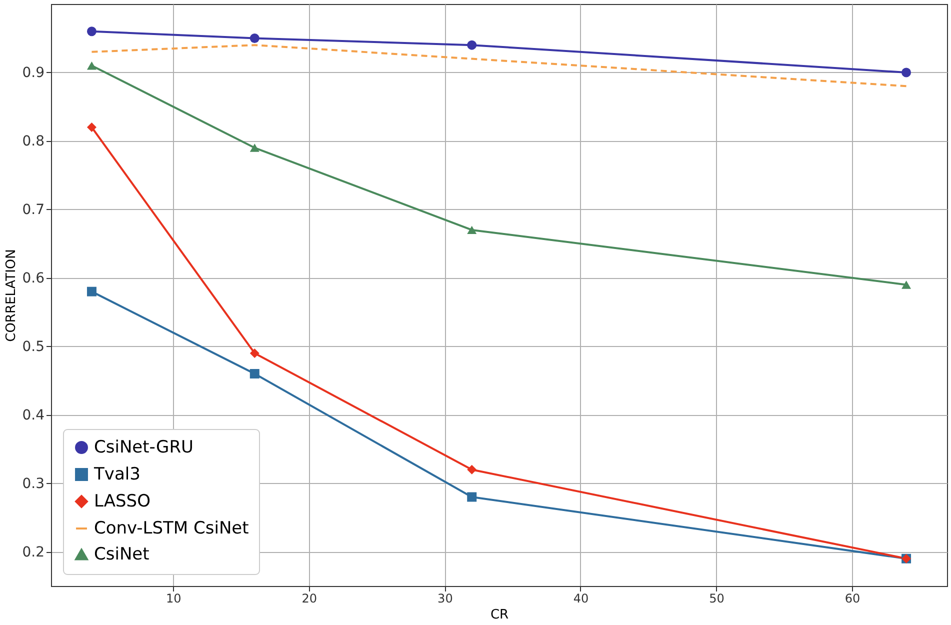  Describe the element at coordinates (144, 448) in the screenshot. I see `legend-label: CsiNet-GRU` at that location.